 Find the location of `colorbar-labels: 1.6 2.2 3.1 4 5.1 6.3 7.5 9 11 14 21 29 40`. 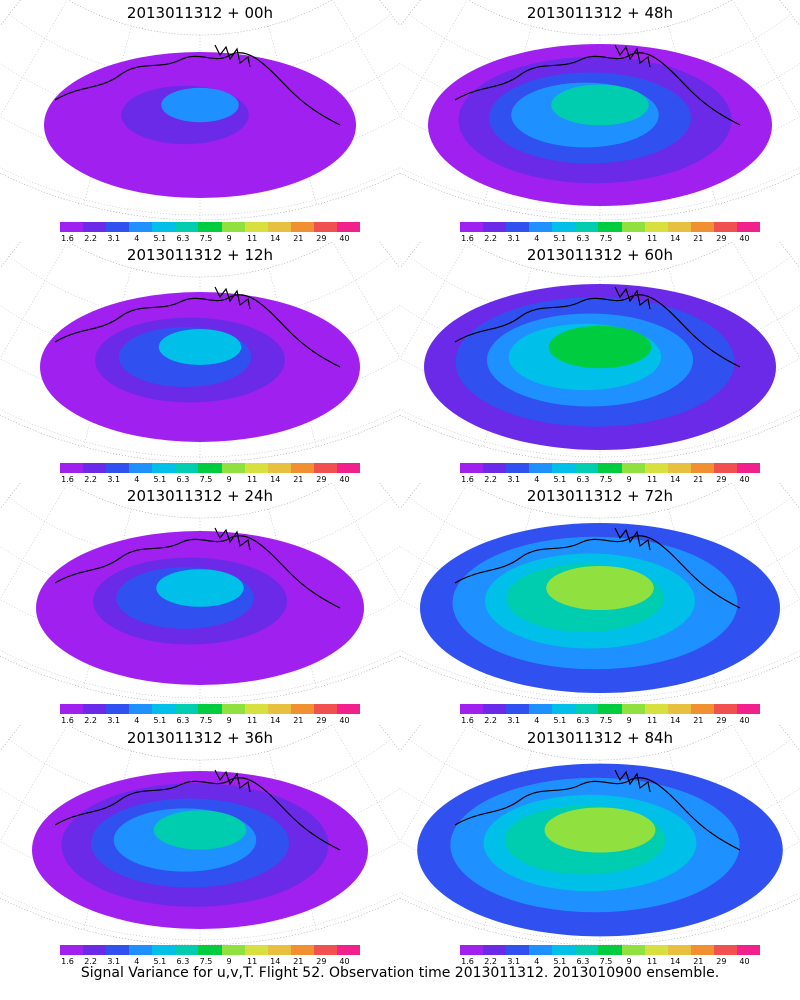

colorbar-labels: 1.6 2.2 3.1 4 5.1 6.3 7.5 9 11 14 21 29 40 is located at coordinates (210, 963).